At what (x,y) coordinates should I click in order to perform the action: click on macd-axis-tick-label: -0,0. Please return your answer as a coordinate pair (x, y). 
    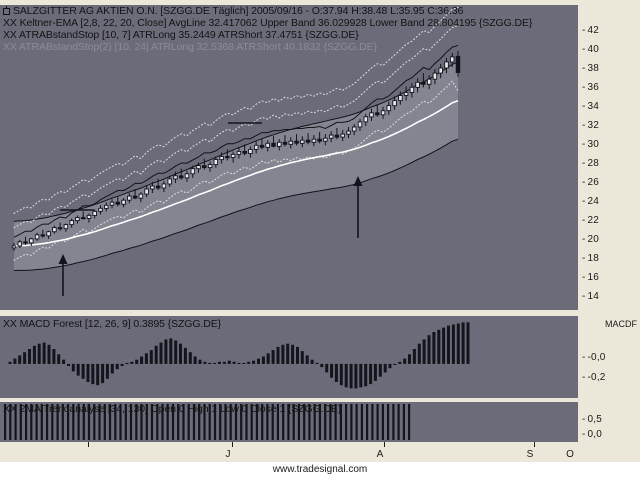
    Looking at the image, I should click on (596, 357).